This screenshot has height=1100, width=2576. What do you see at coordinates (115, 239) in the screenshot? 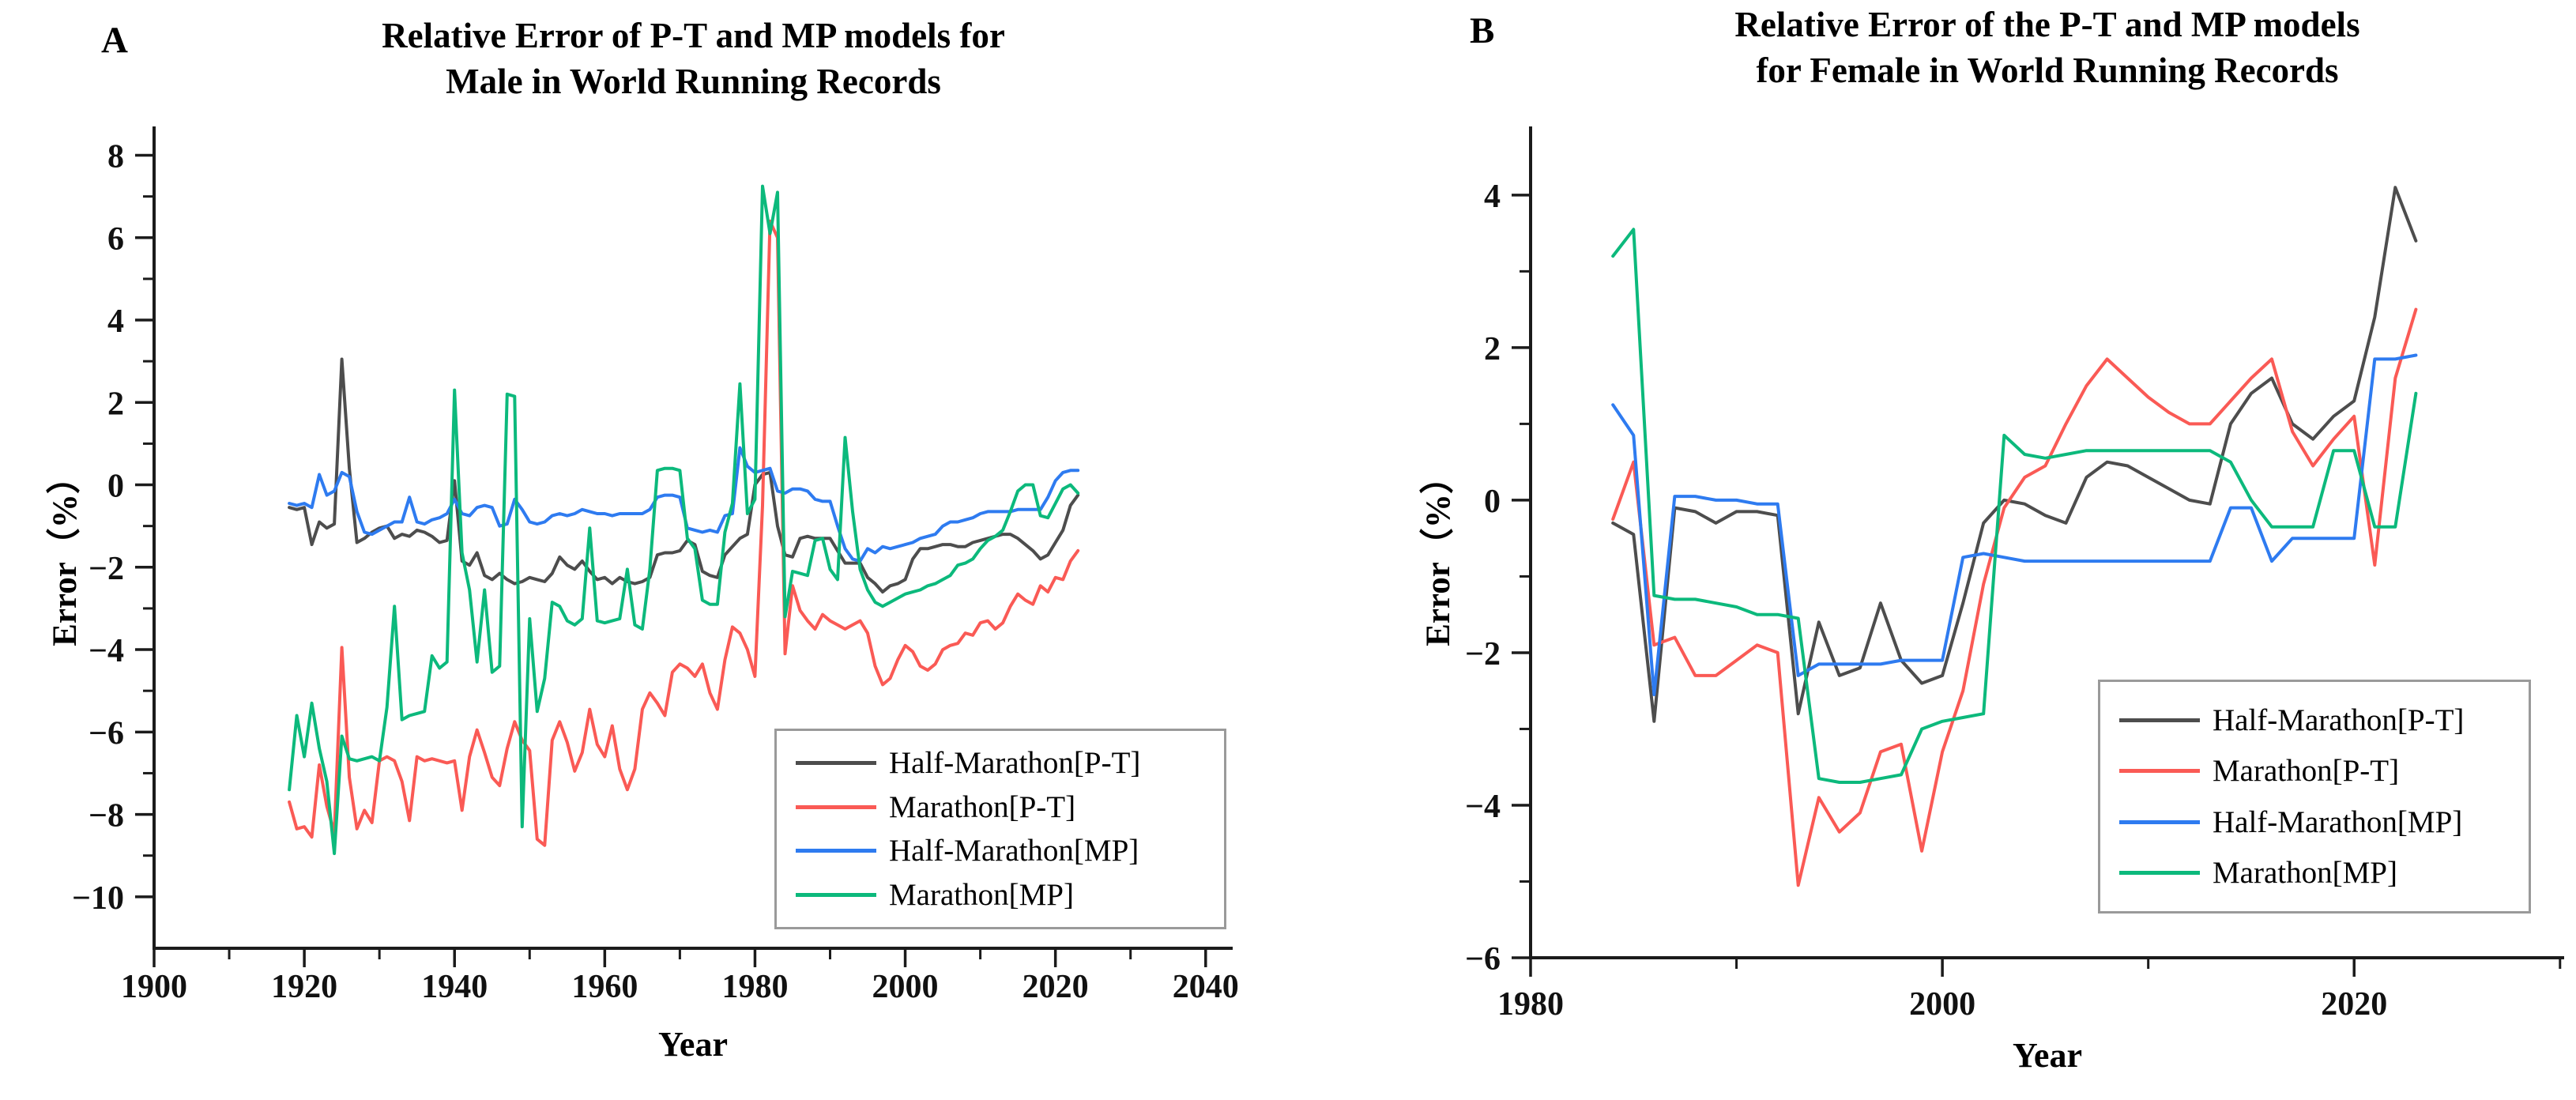
I see `y-tick-label: 6` at bounding box center [115, 239].